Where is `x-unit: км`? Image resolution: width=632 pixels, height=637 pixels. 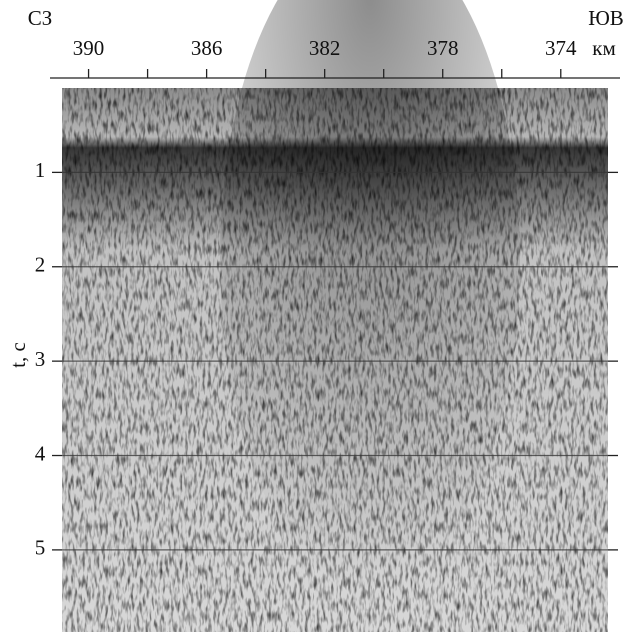
x-unit: км is located at coordinates (604, 48).